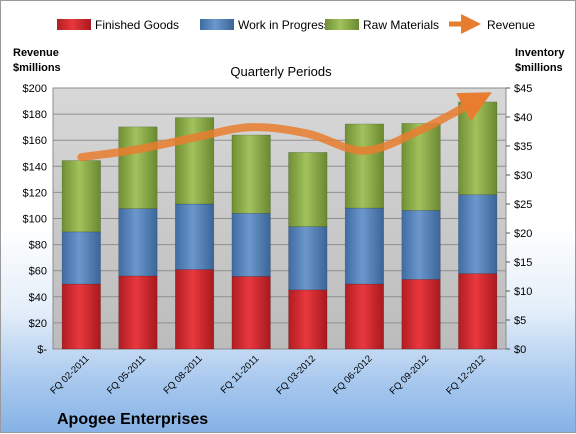  What do you see at coordinates (42, 350) in the screenshot?
I see `left-tick-label: $-` at bounding box center [42, 350].